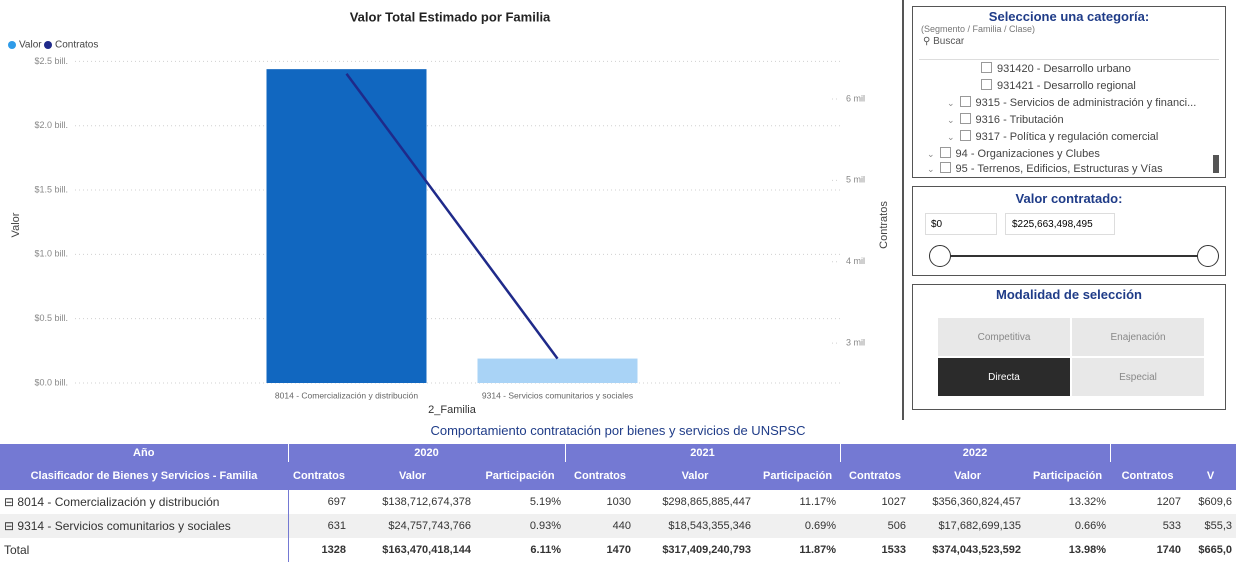  Describe the element at coordinates (1215, 502) in the screenshot. I see `cell: $609,6` at that location.